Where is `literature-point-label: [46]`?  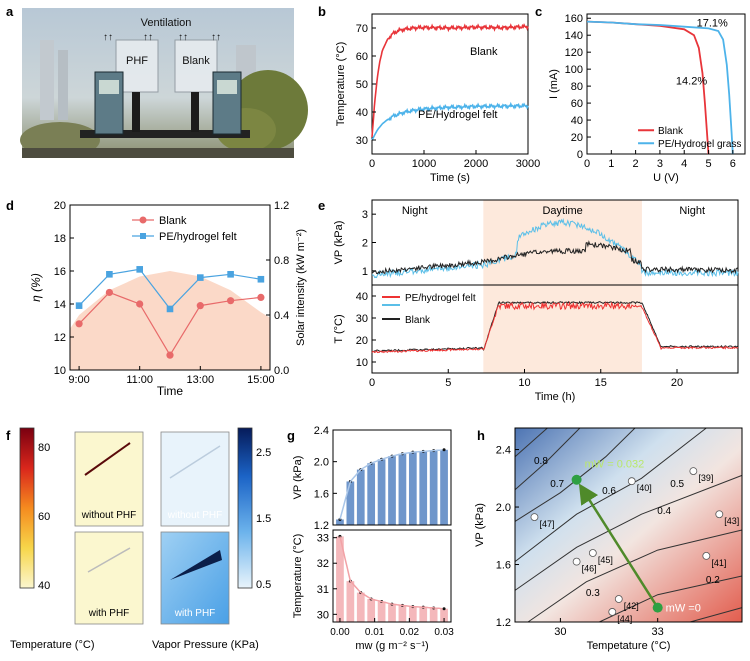 literature-point-label: [46] is located at coordinates (589, 569).